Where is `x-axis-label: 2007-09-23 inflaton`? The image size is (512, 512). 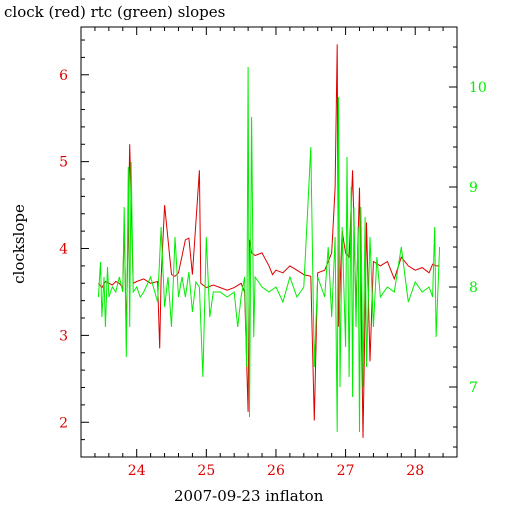 x-axis-label: 2007-09-23 inflaton is located at coordinates (249, 496).